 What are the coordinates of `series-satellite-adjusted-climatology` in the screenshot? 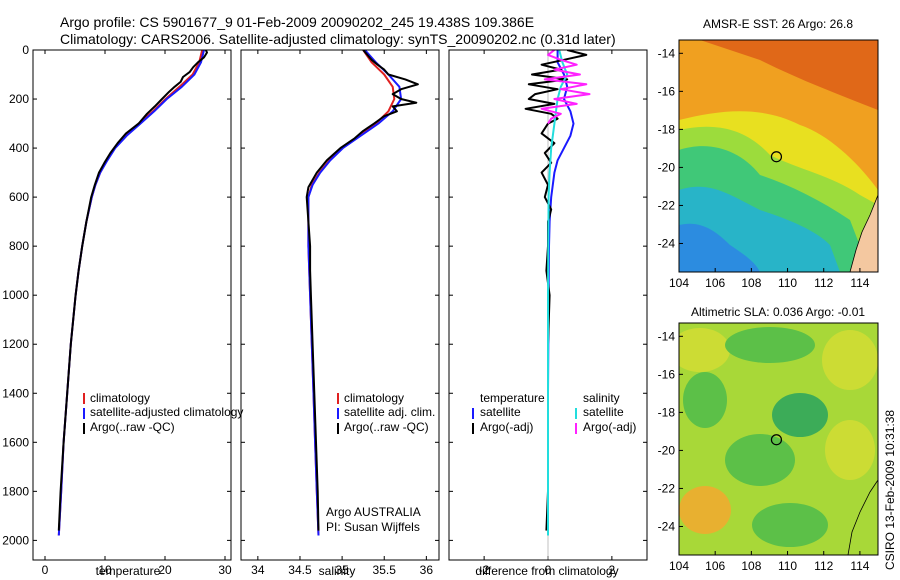 It's located at (131, 293).